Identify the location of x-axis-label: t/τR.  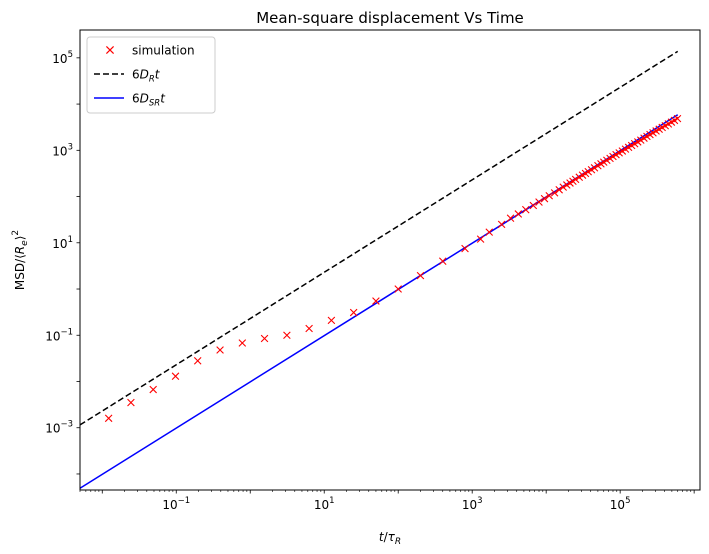
(390, 538).